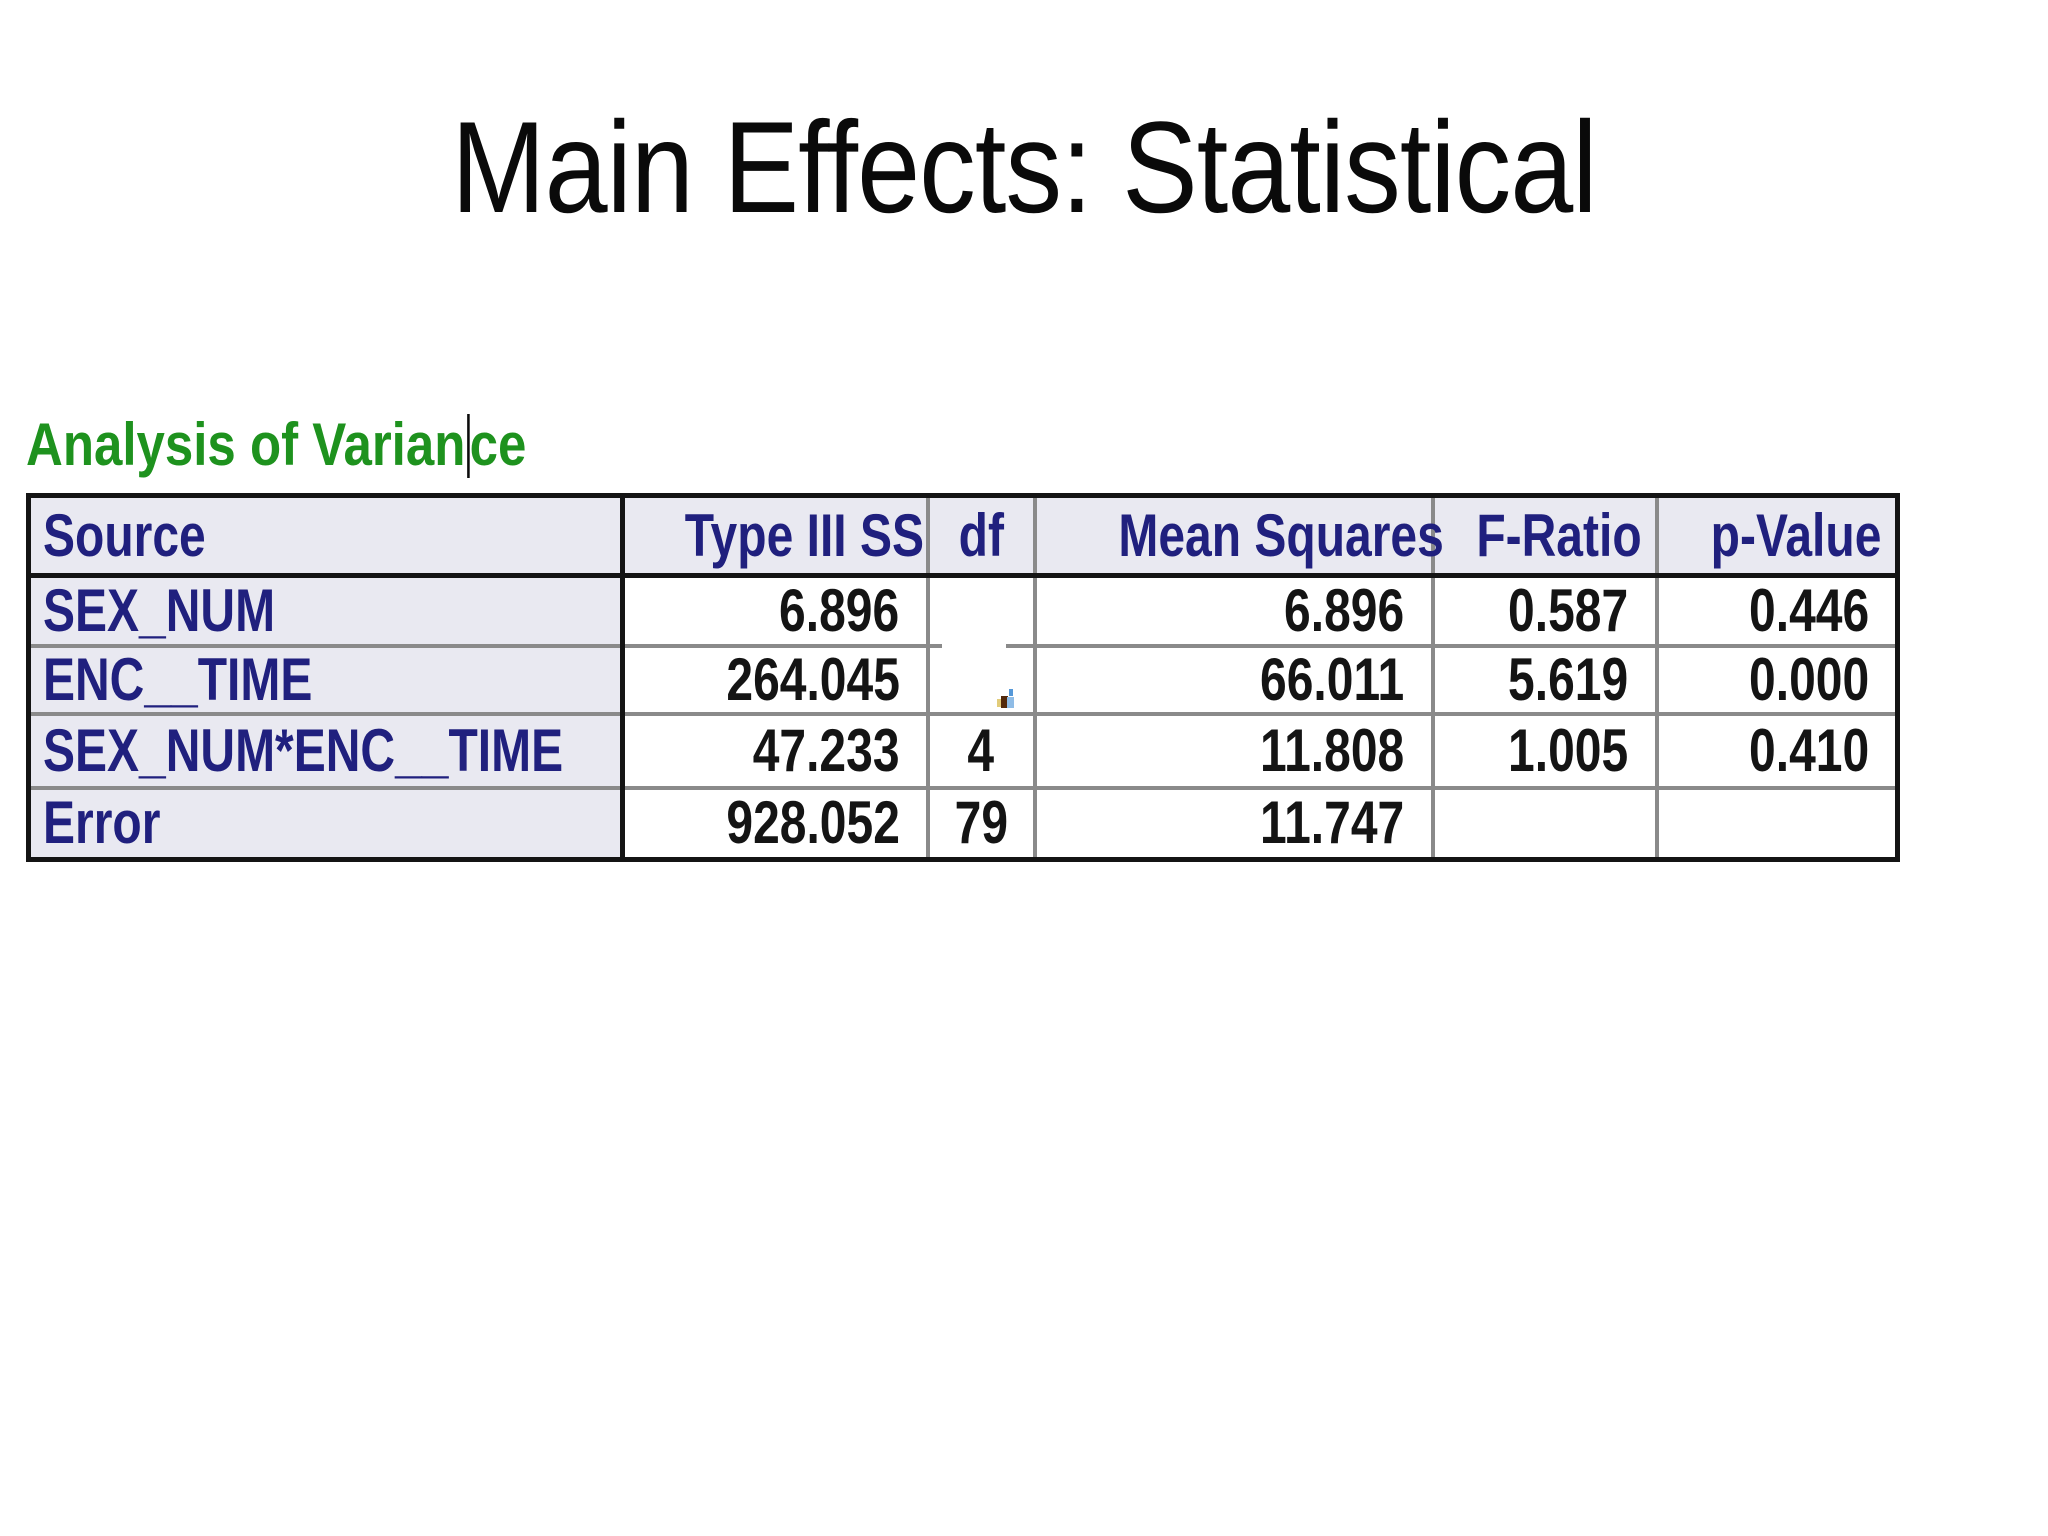 This screenshot has height=1536, width=2048. What do you see at coordinates (1543, 678) in the screenshot?
I see `cell-f-ratio: 5.619` at bounding box center [1543, 678].